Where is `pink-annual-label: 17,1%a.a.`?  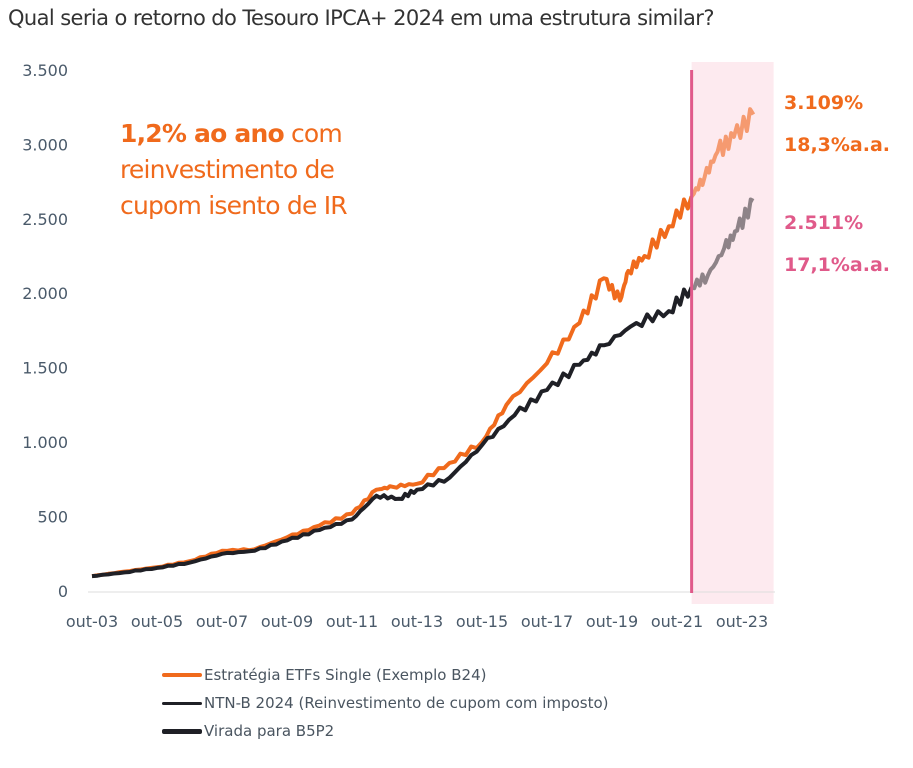 pink-annual-label: 17,1%a.a. is located at coordinates (837, 265).